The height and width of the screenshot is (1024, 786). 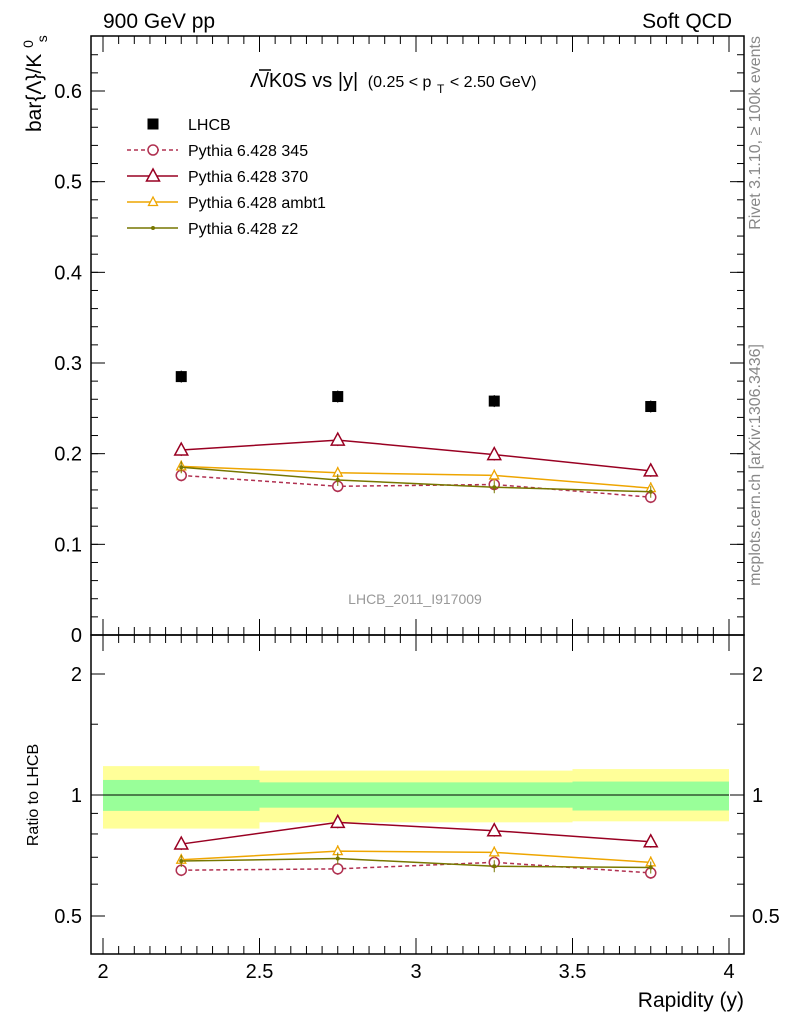 What do you see at coordinates (68, 455) in the screenshot?
I see `main-y-tick-label: 0.2` at bounding box center [68, 455].